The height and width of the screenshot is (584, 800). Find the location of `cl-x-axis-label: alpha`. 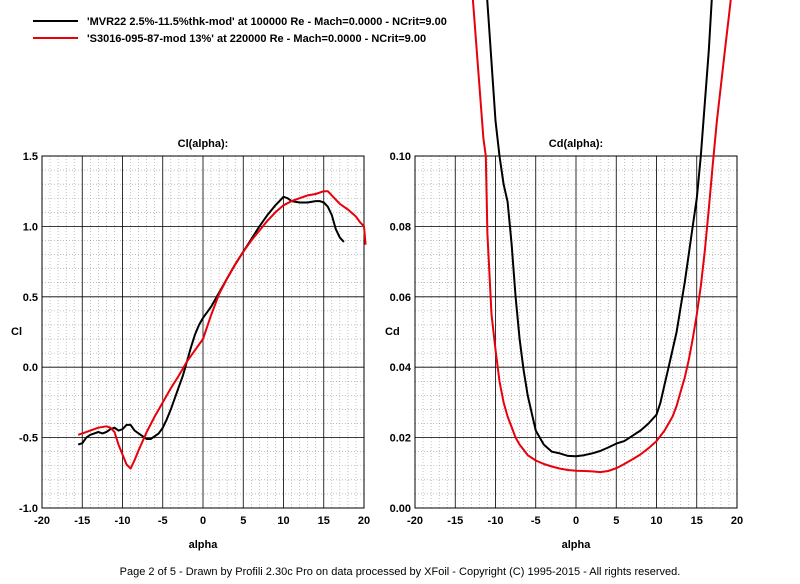

cl-x-axis-label: alpha is located at coordinates (204, 545).